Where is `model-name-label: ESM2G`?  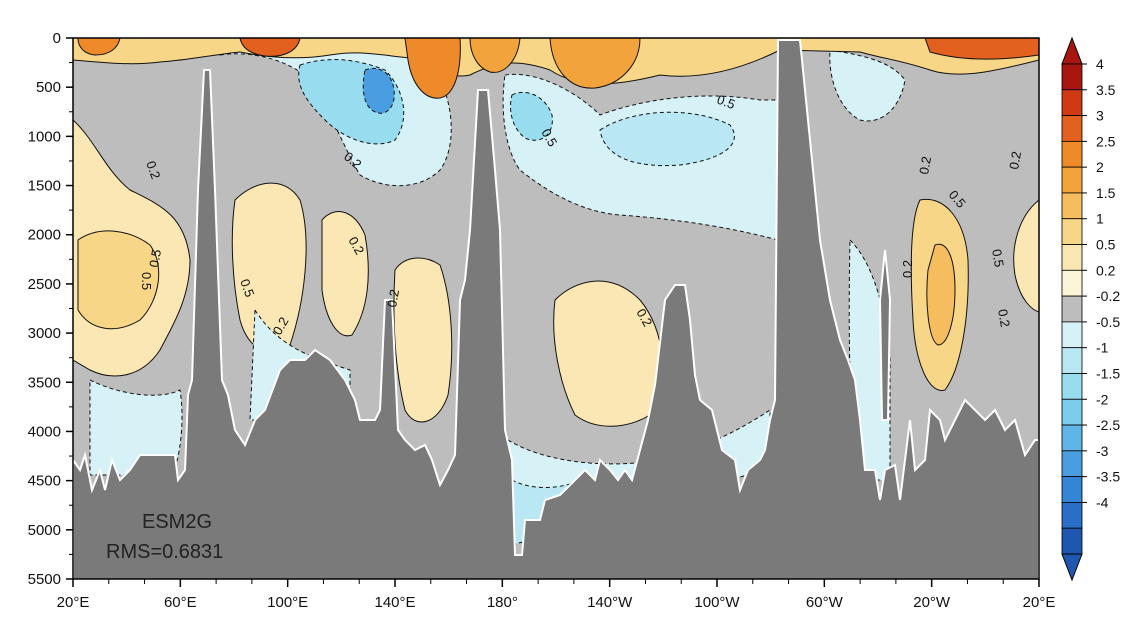
model-name-label: ESM2G is located at coordinates (177, 522).